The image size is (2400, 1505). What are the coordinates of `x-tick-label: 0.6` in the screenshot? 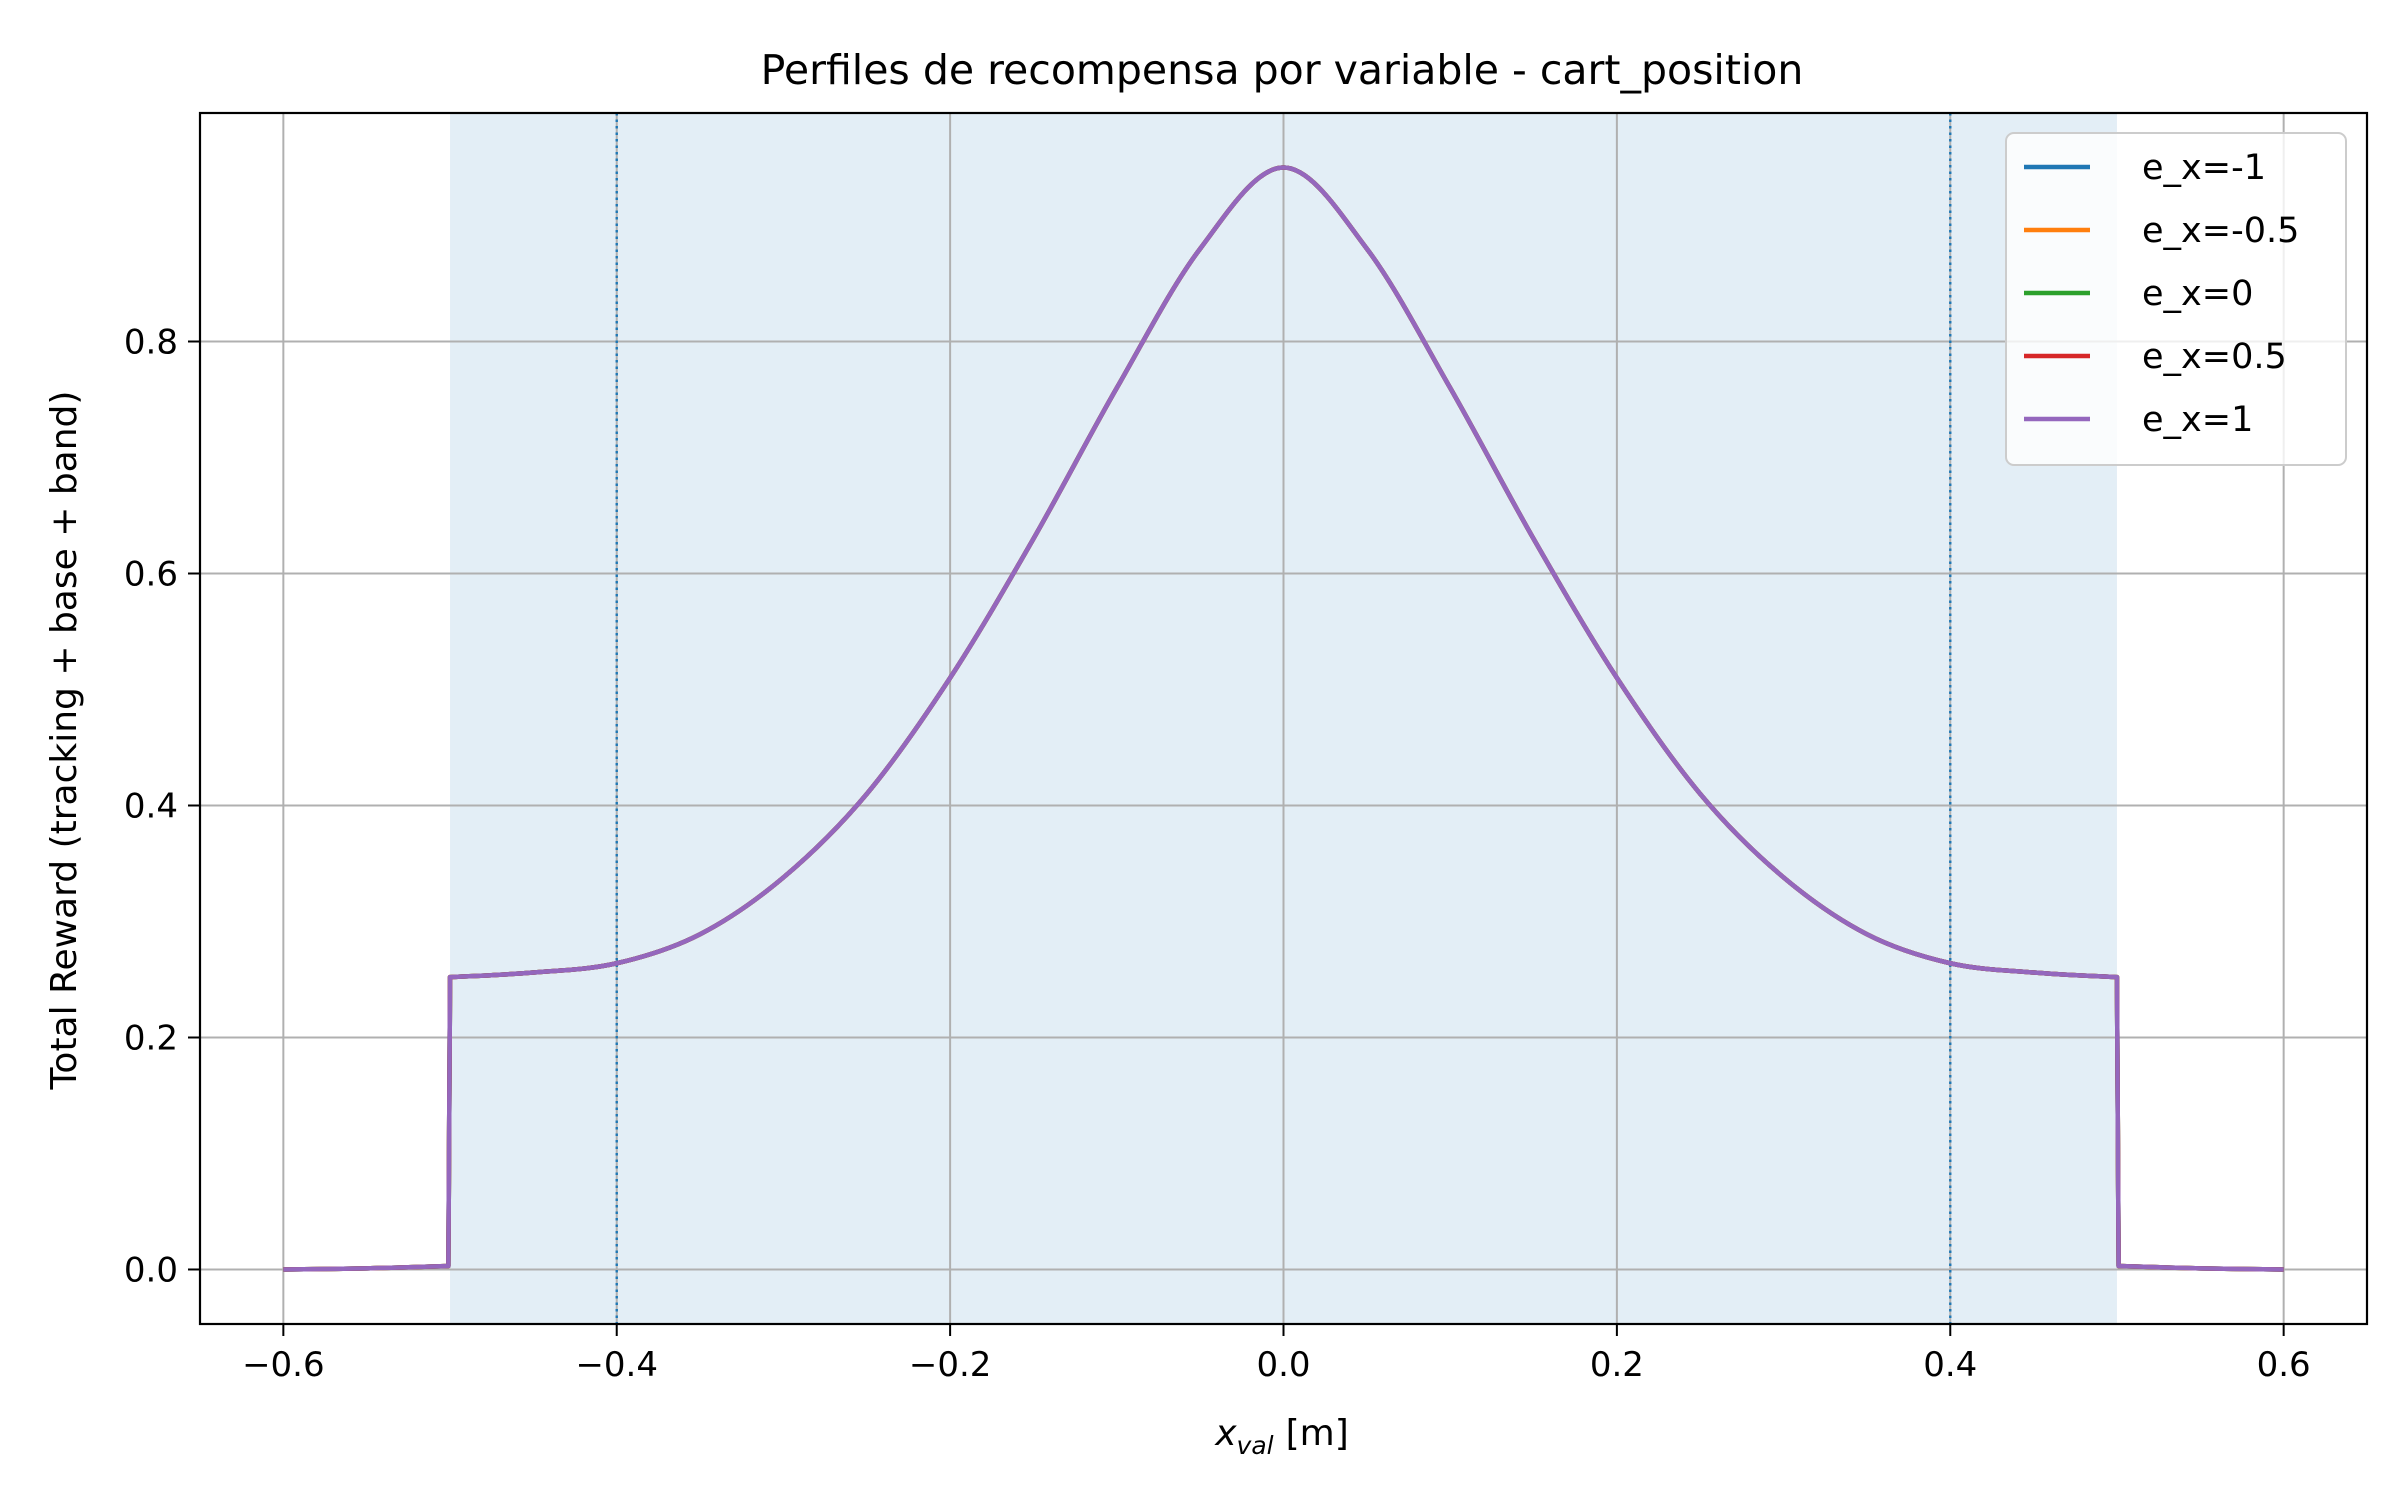 It's located at (2284, 1365).